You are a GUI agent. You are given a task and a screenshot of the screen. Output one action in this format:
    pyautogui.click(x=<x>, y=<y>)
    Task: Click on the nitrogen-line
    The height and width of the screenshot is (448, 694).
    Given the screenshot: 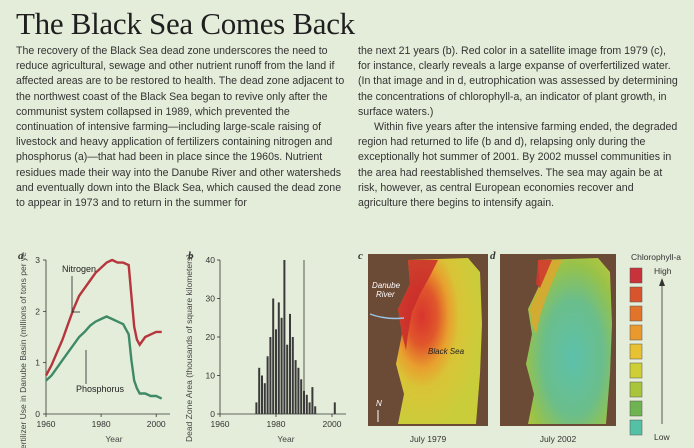 What is the action you would take?
    pyautogui.click(x=103, y=317)
    